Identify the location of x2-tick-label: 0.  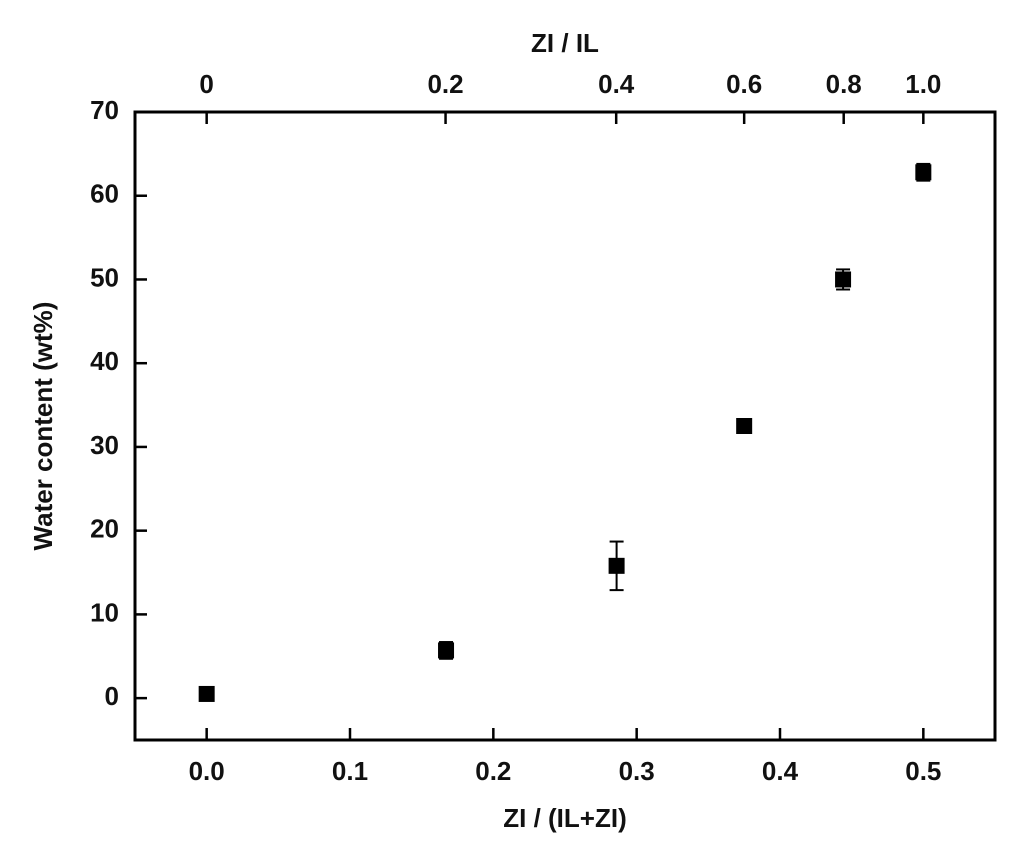
(206, 84).